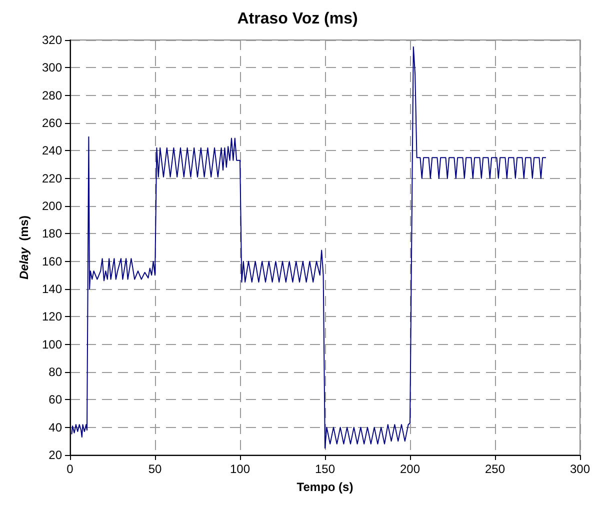  Describe the element at coordinates (52, 233) in the screenshot. I see `y-tick-label: 180` at that location.